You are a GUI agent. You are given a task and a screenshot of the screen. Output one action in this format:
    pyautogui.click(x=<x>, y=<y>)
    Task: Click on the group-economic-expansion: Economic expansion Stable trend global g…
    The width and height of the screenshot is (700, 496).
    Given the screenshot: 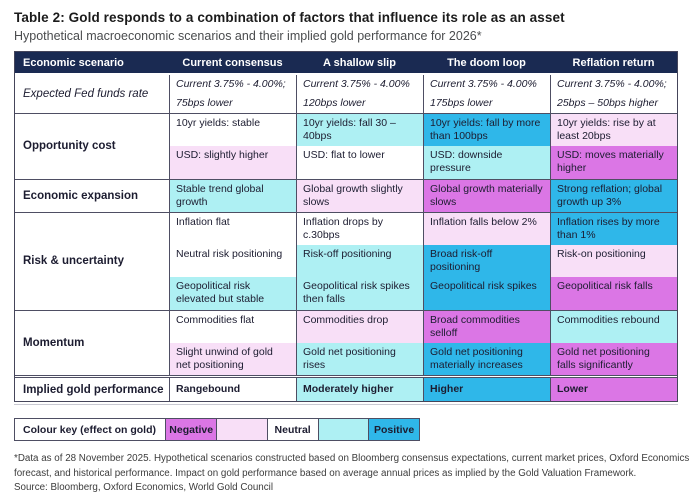 What is the action you would take?
    pyautogui.click(x=346, y=195)
    